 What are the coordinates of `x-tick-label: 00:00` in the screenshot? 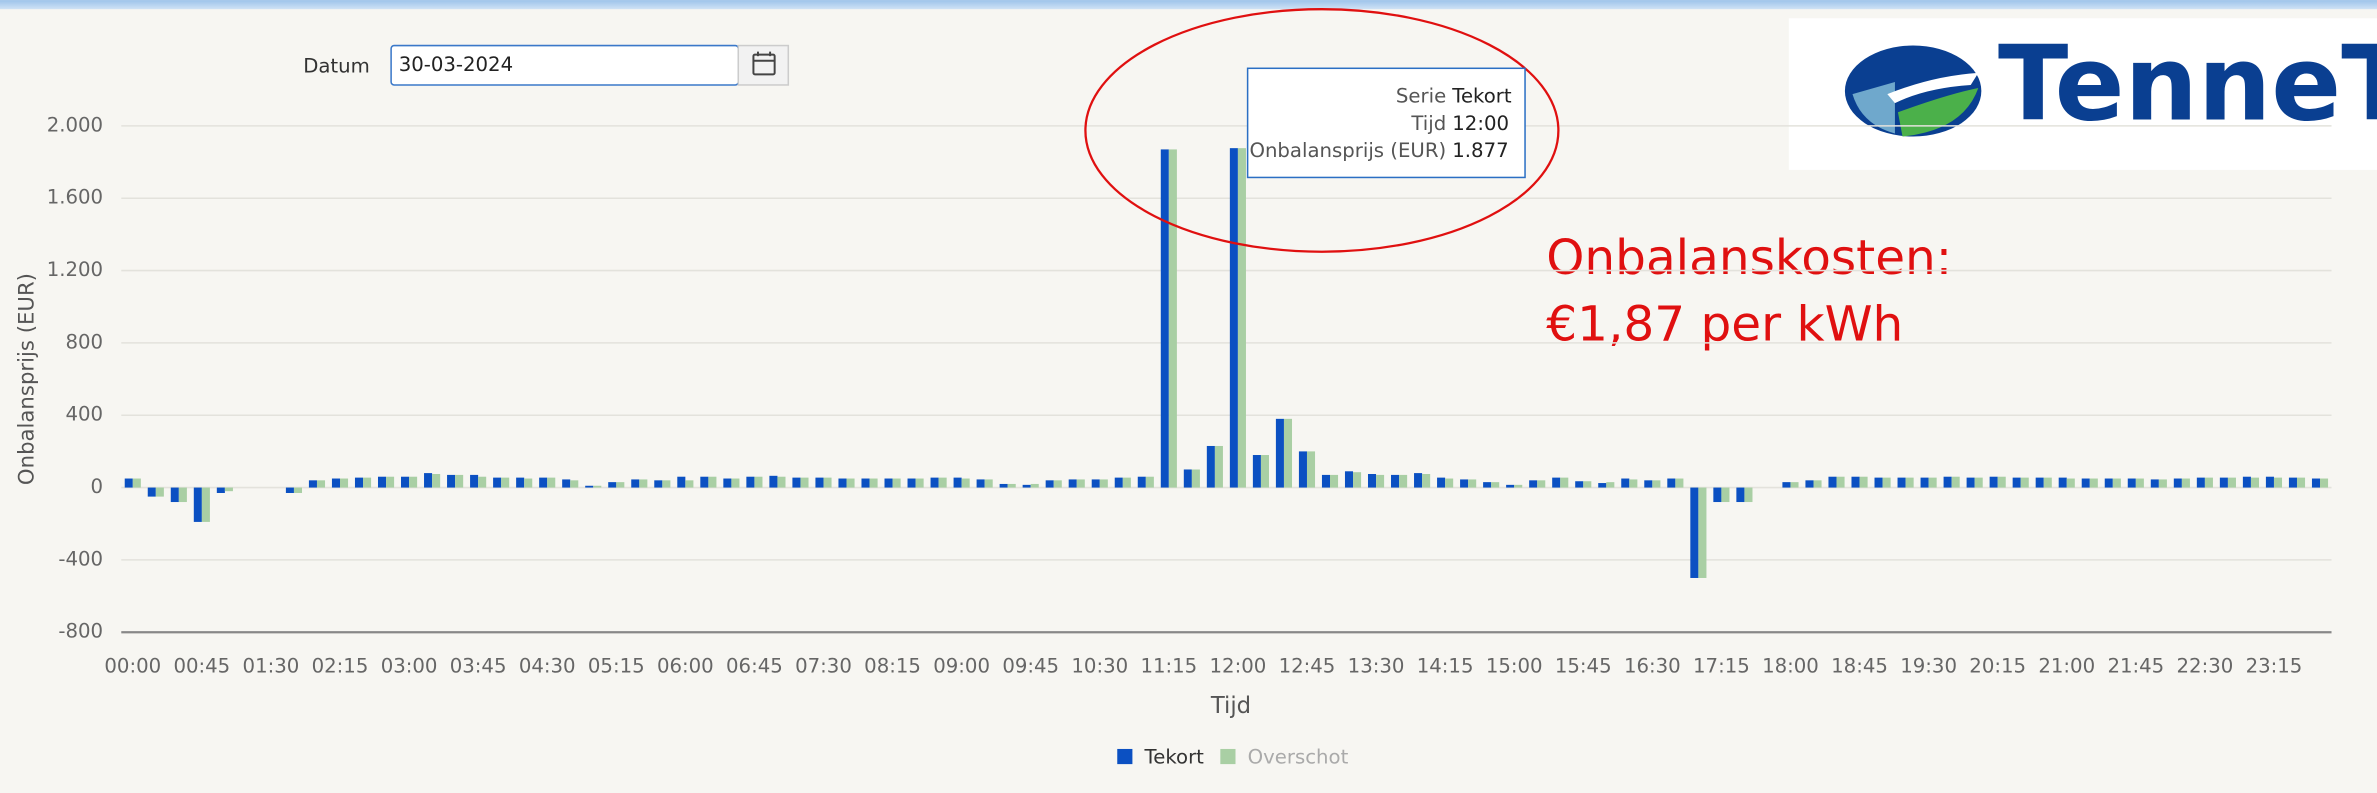 It's located at (132, 666).